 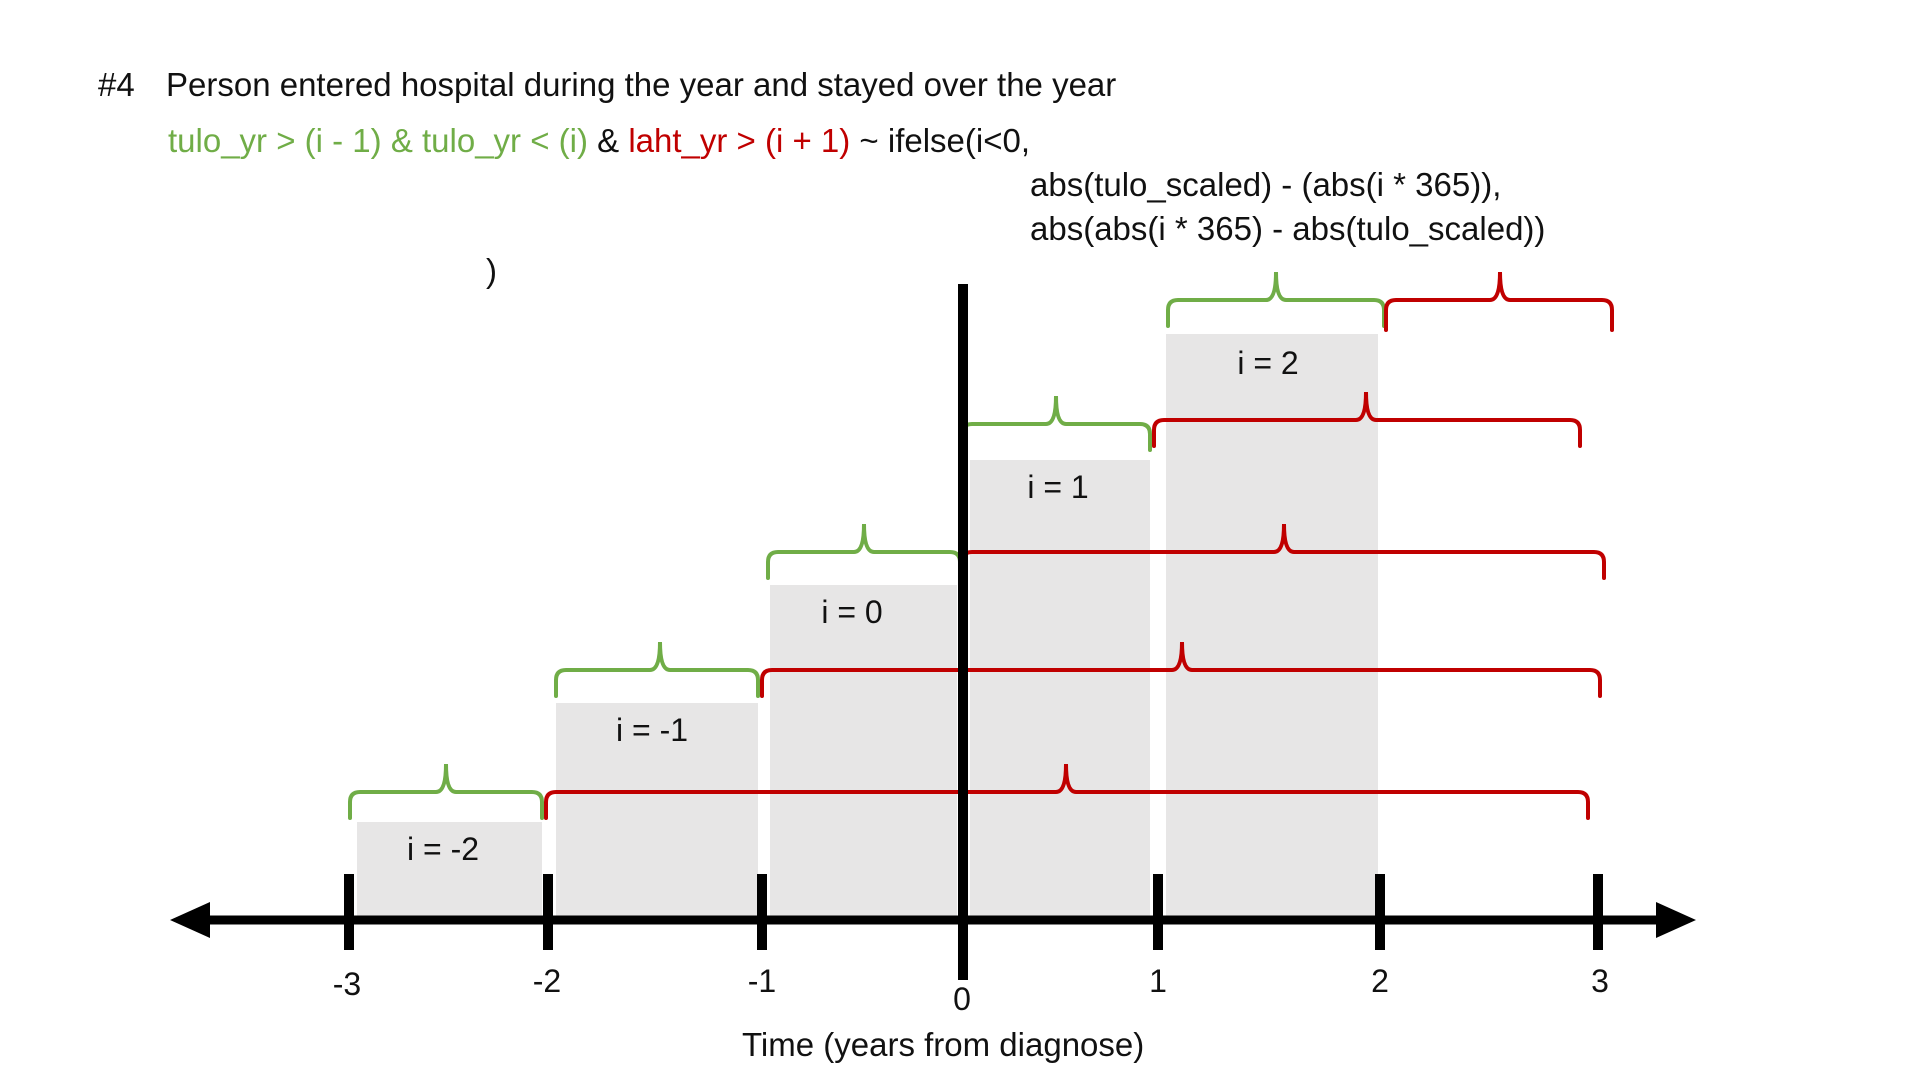 I want to click on tick-label-4: 1, so click(x=1158, y=981).